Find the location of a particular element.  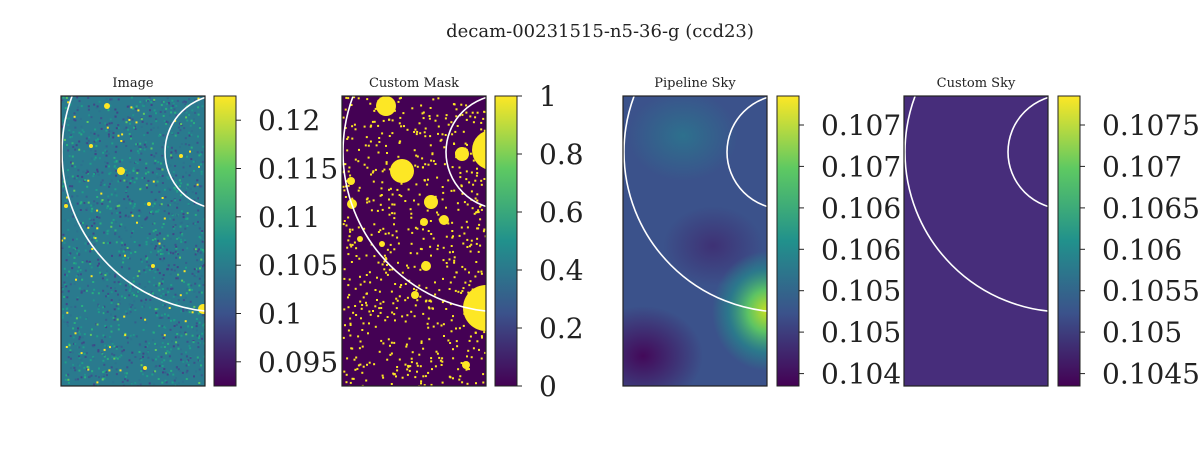

colorbar-tick-label: 0.11 is located at coordinates (289, 217).